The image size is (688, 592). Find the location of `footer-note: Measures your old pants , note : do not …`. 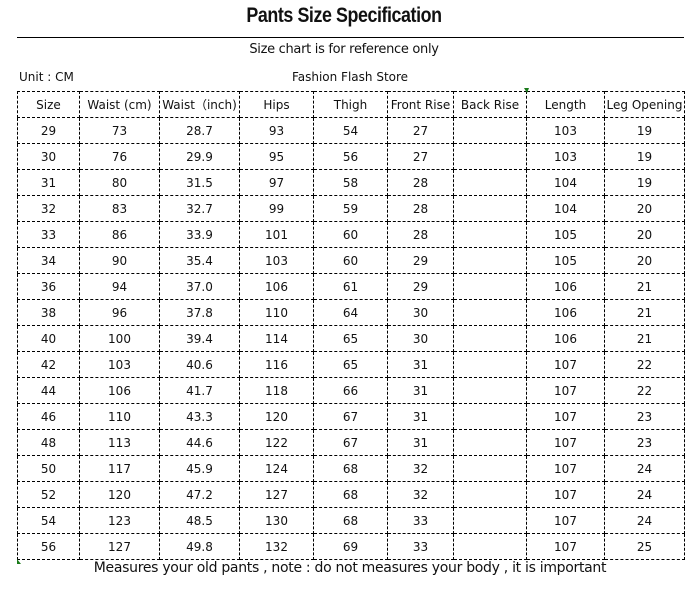

footer-note: Measures your old pants , note : do not … is located at coordinates (350, 568).